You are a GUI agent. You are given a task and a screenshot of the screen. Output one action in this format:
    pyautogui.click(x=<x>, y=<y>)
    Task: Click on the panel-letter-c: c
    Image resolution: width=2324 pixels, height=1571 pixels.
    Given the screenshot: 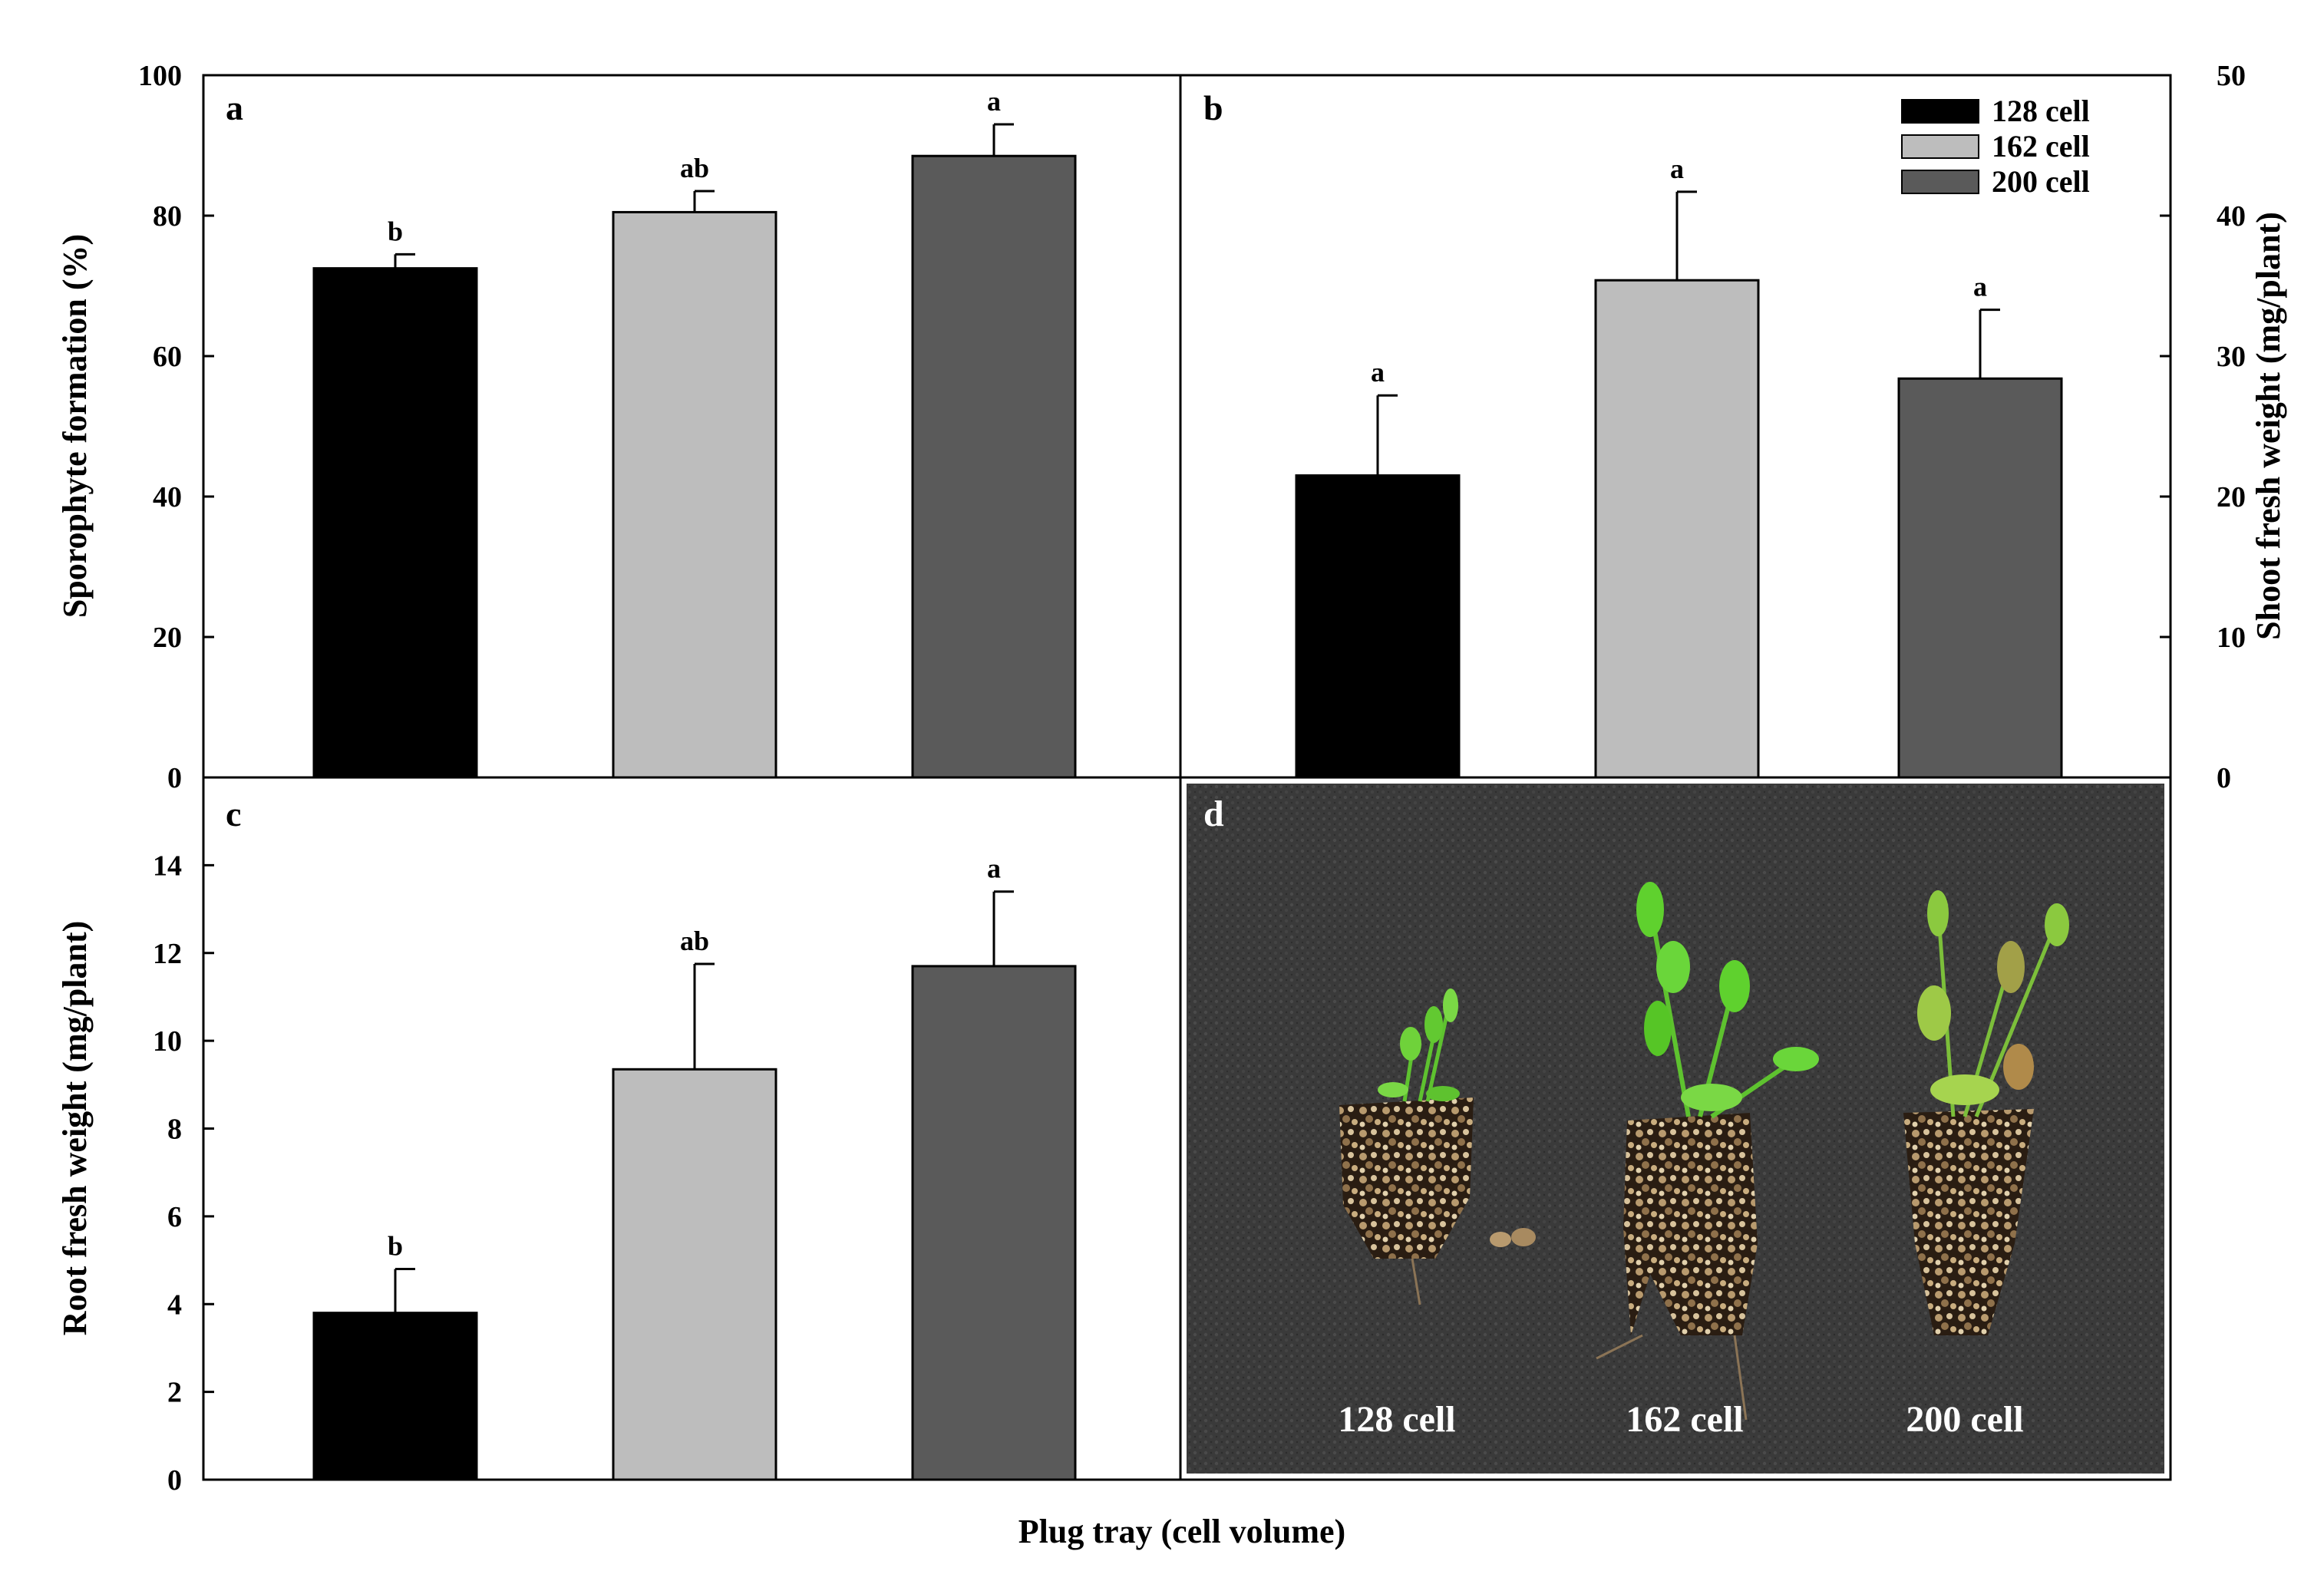 What is the action you would take?
    pyautogui.click(x=233, y=814)
    